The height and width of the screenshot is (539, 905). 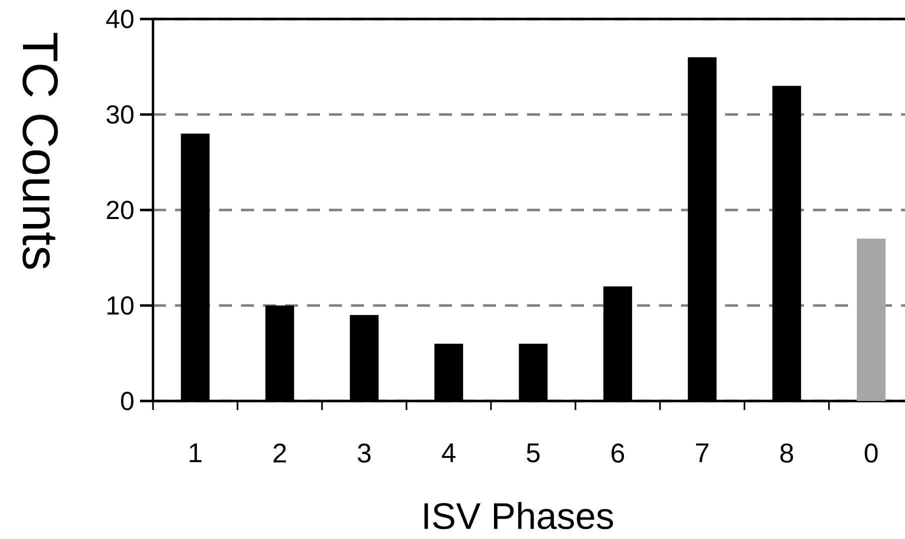 I want to click on y-tick-label: 0, so click(x=127, y=401).